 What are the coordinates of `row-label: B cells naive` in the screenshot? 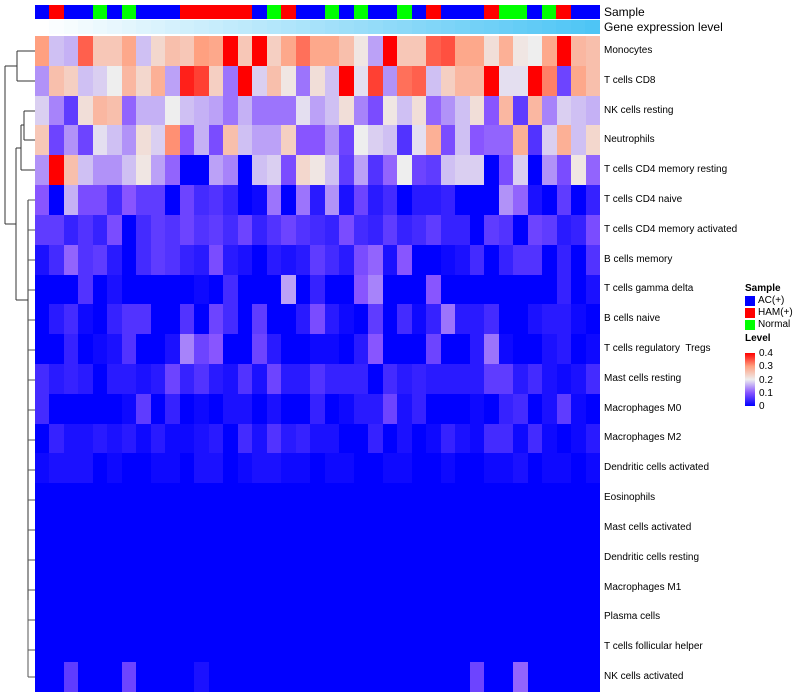 It's located at (632, 319).